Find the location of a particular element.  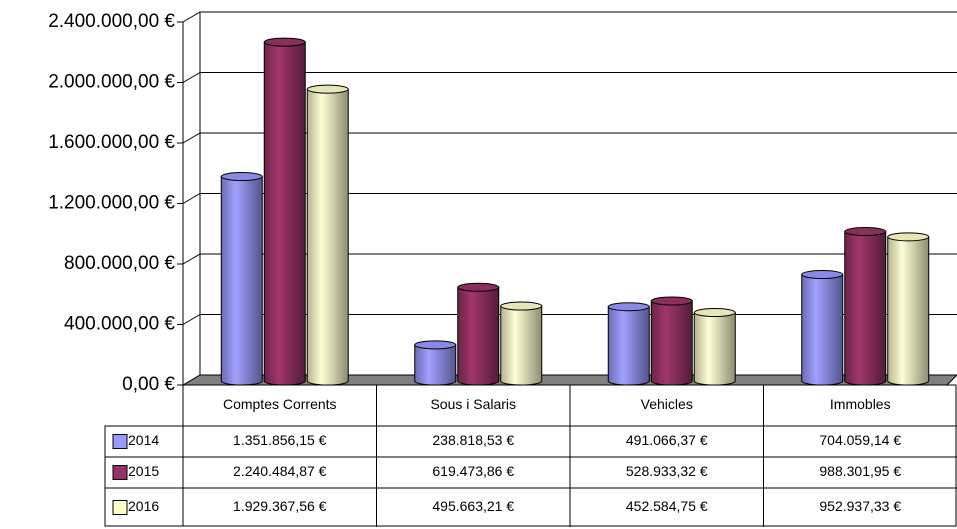

data-label: 2.240.484,87 € is located at coordinates (280, 471).